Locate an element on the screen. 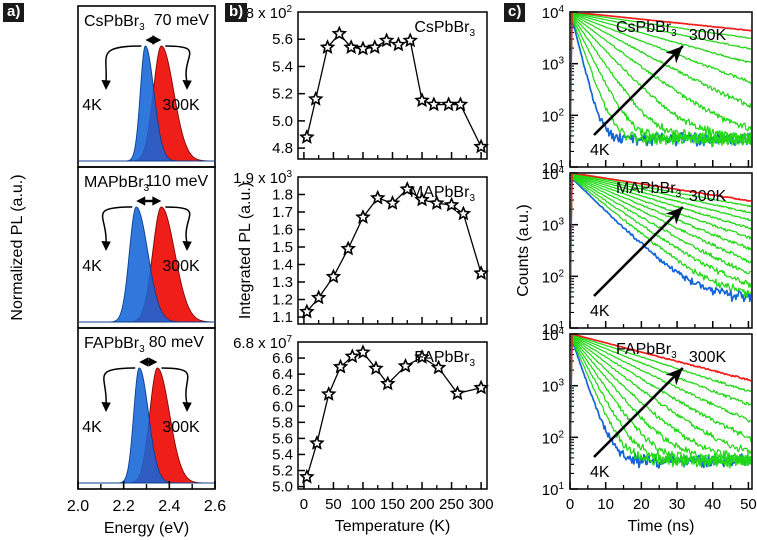 This screenshot has width=757, height=540. svg-text: 6.6 is located at coordinates (282, 358).